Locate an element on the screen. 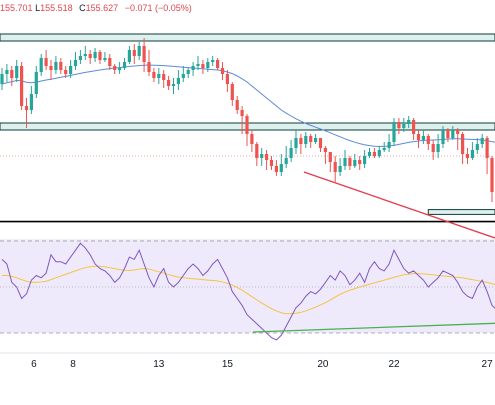  x-tick-label-6: 6 is located at coordinates (34, 364).